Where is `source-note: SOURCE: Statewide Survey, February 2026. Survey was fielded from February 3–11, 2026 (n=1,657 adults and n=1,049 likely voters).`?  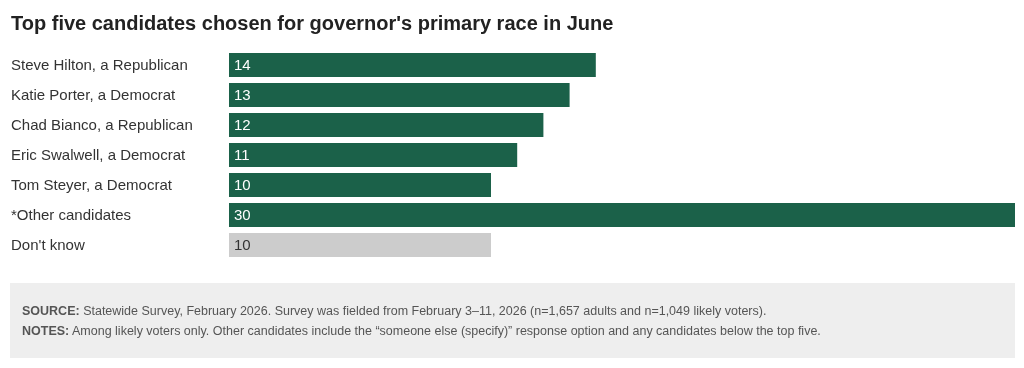 source-note: SOURCE: Statewide Survey, February 2026. Survey was fielded from February 3–11, 2026 (n=1,657 adults and n=1,049 likely voters). is located at coordinates (394, 311).